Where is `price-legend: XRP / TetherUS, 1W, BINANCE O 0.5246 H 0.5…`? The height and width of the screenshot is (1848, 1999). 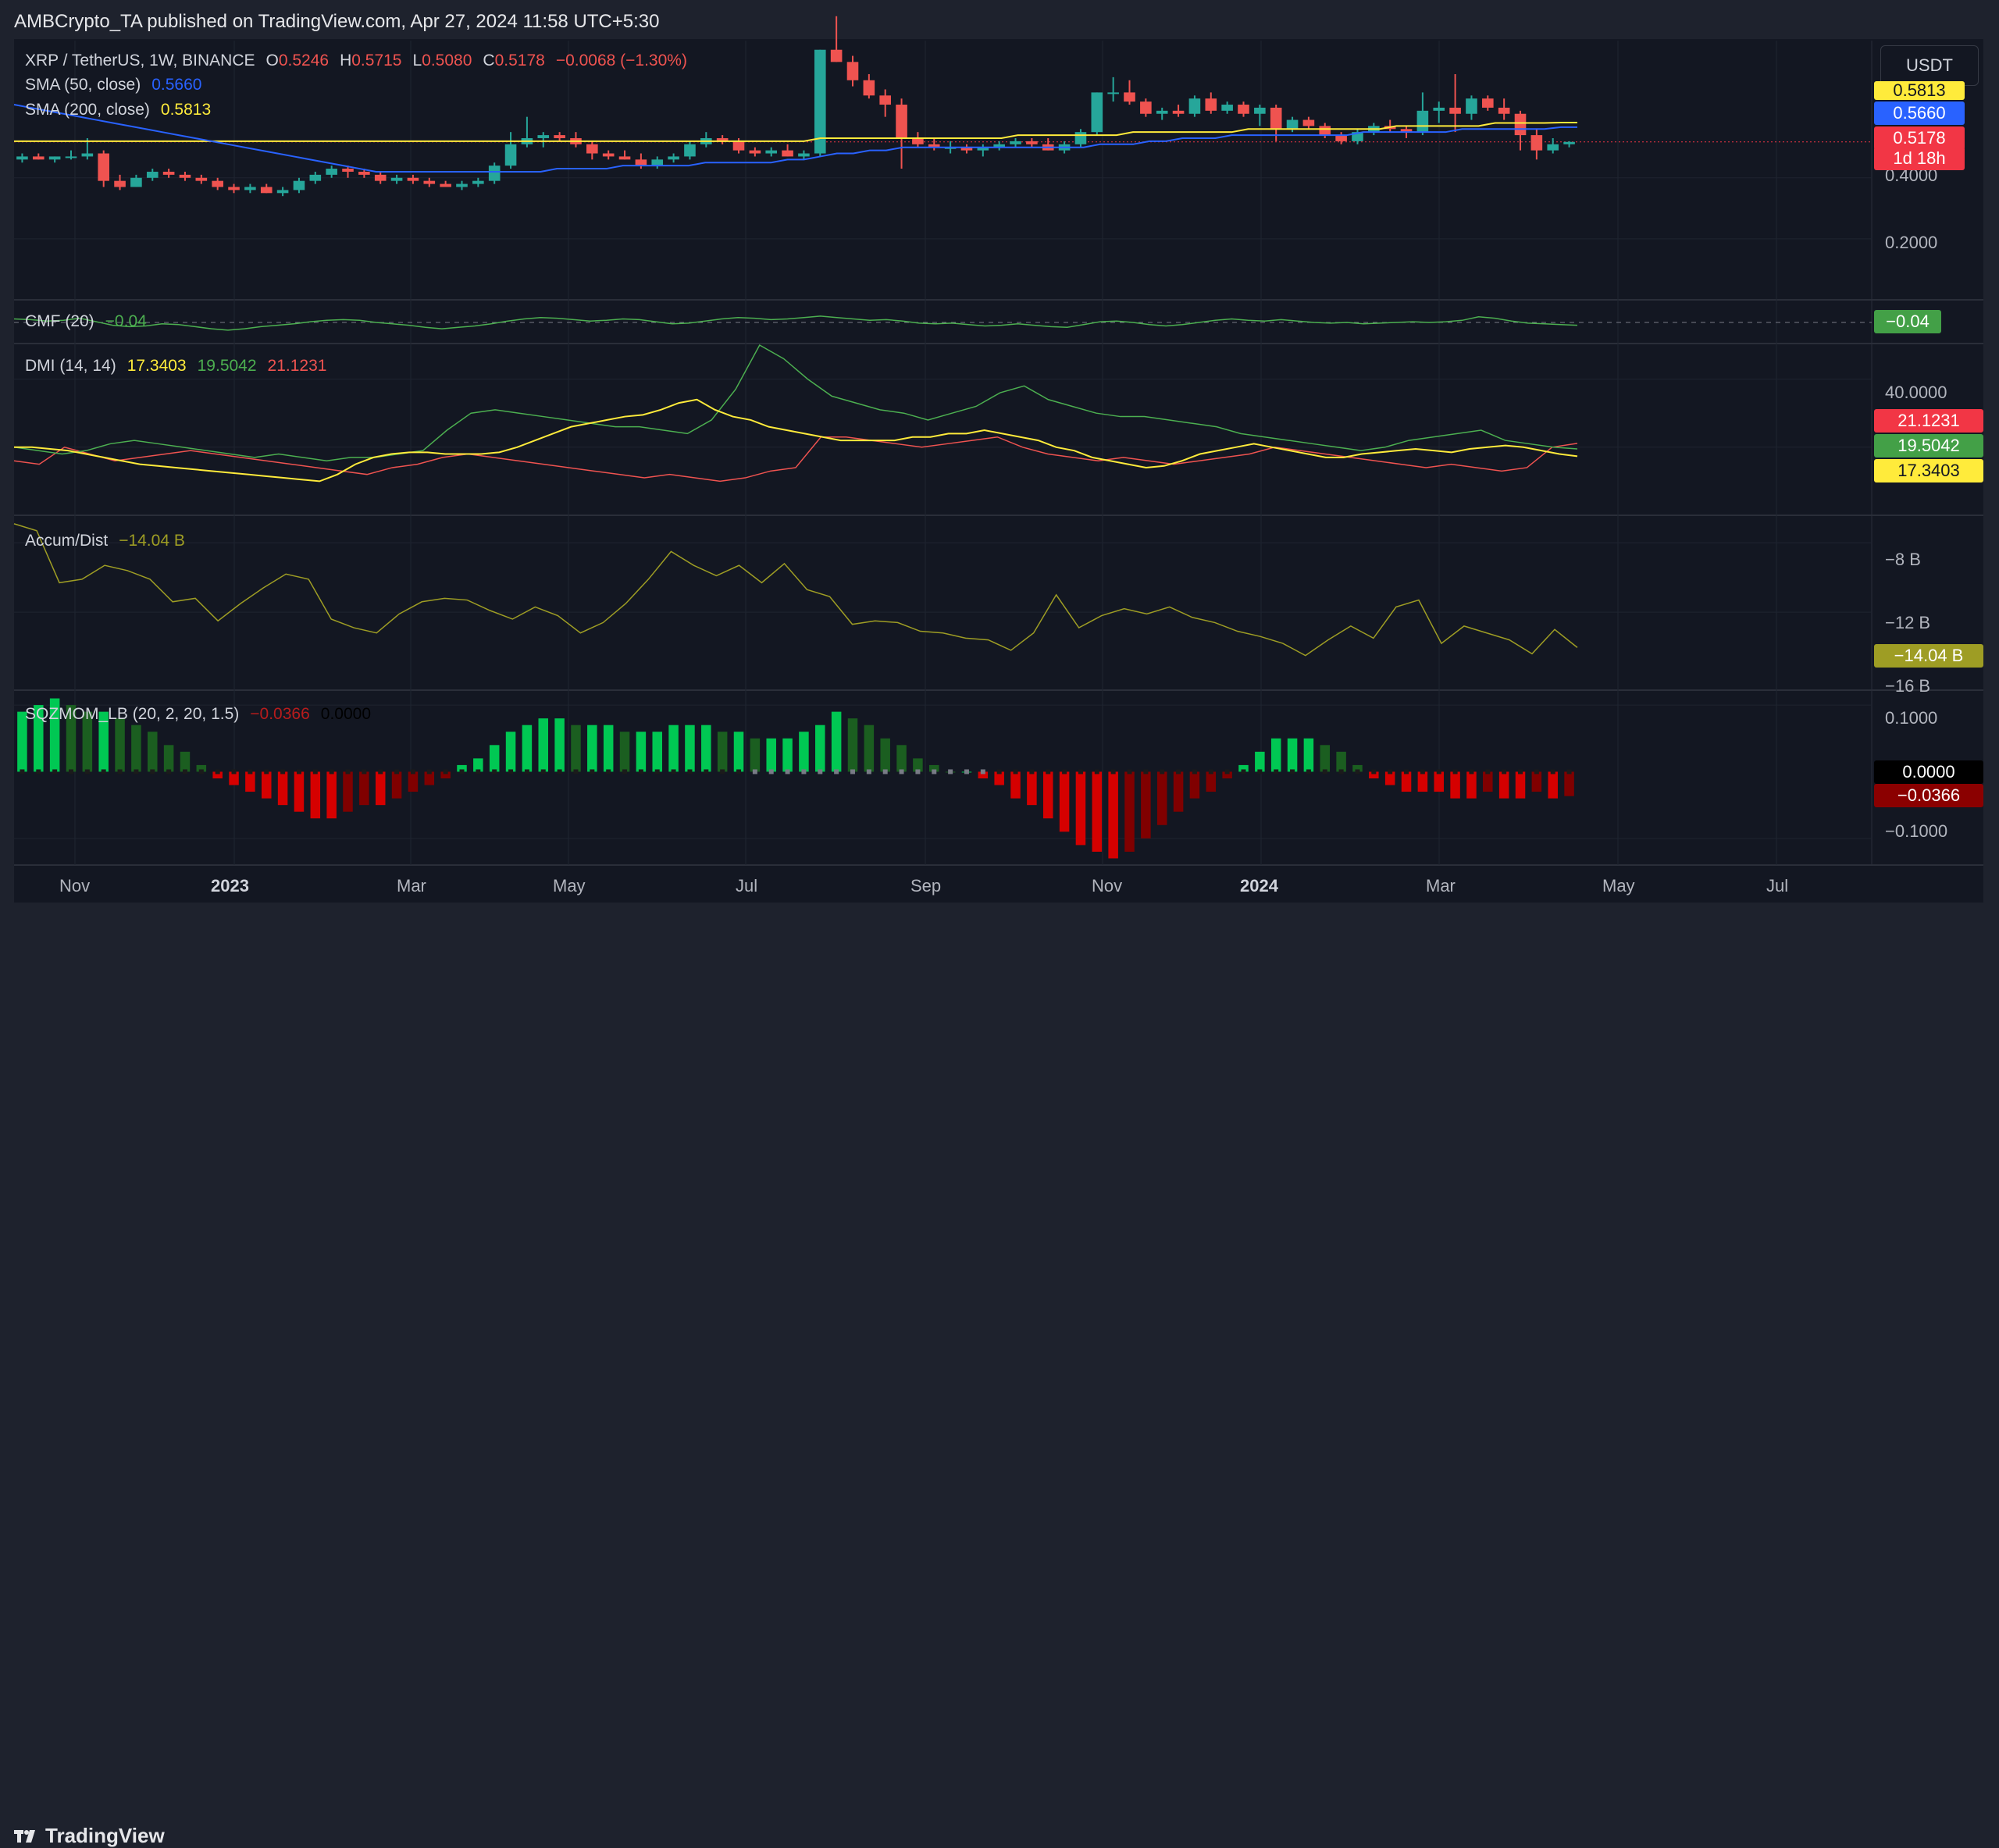 price-legend: XRP / TetherUS, 1W, BINANCE O 0.5246 H 0.5… is located at coordinates (356, 61).